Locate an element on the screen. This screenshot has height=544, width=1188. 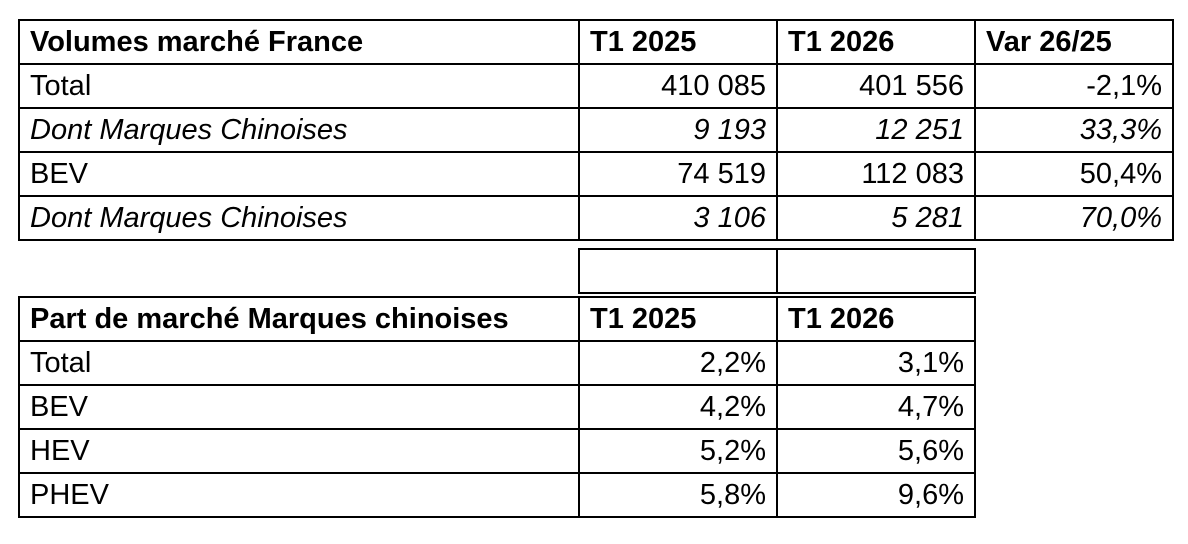
row-label: PHEV is located at coordinates (299, 495).